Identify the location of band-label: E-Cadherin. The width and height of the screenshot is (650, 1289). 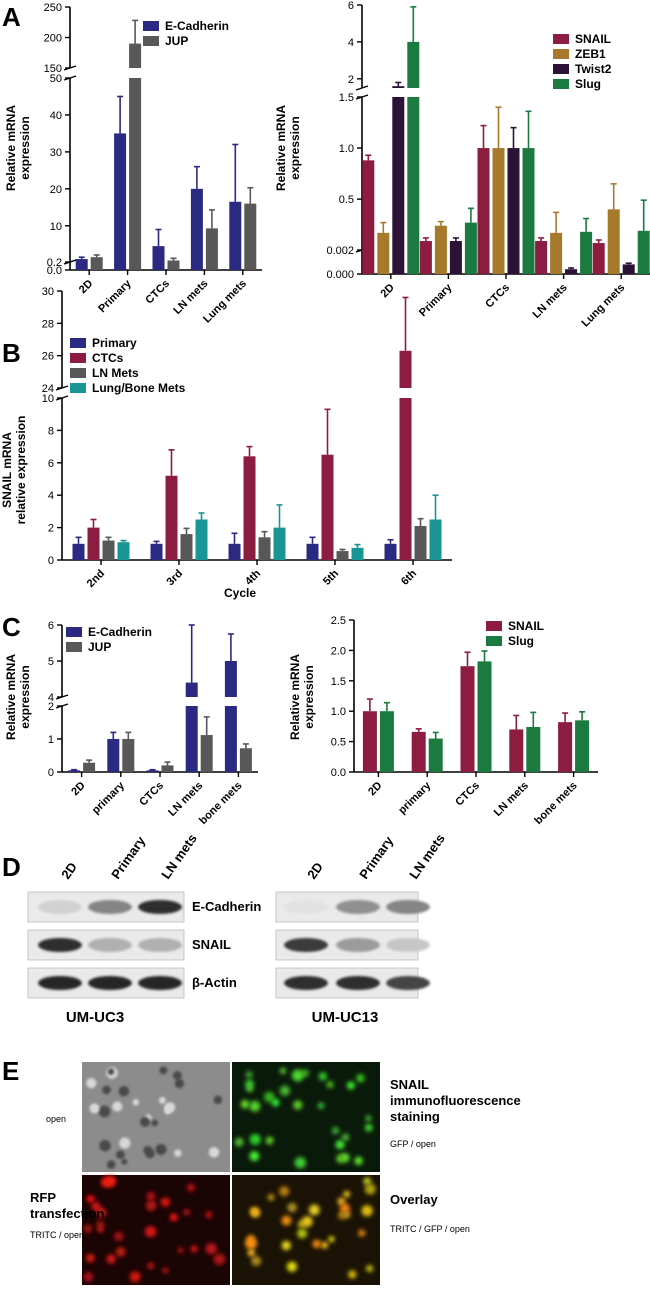
(226, 906).